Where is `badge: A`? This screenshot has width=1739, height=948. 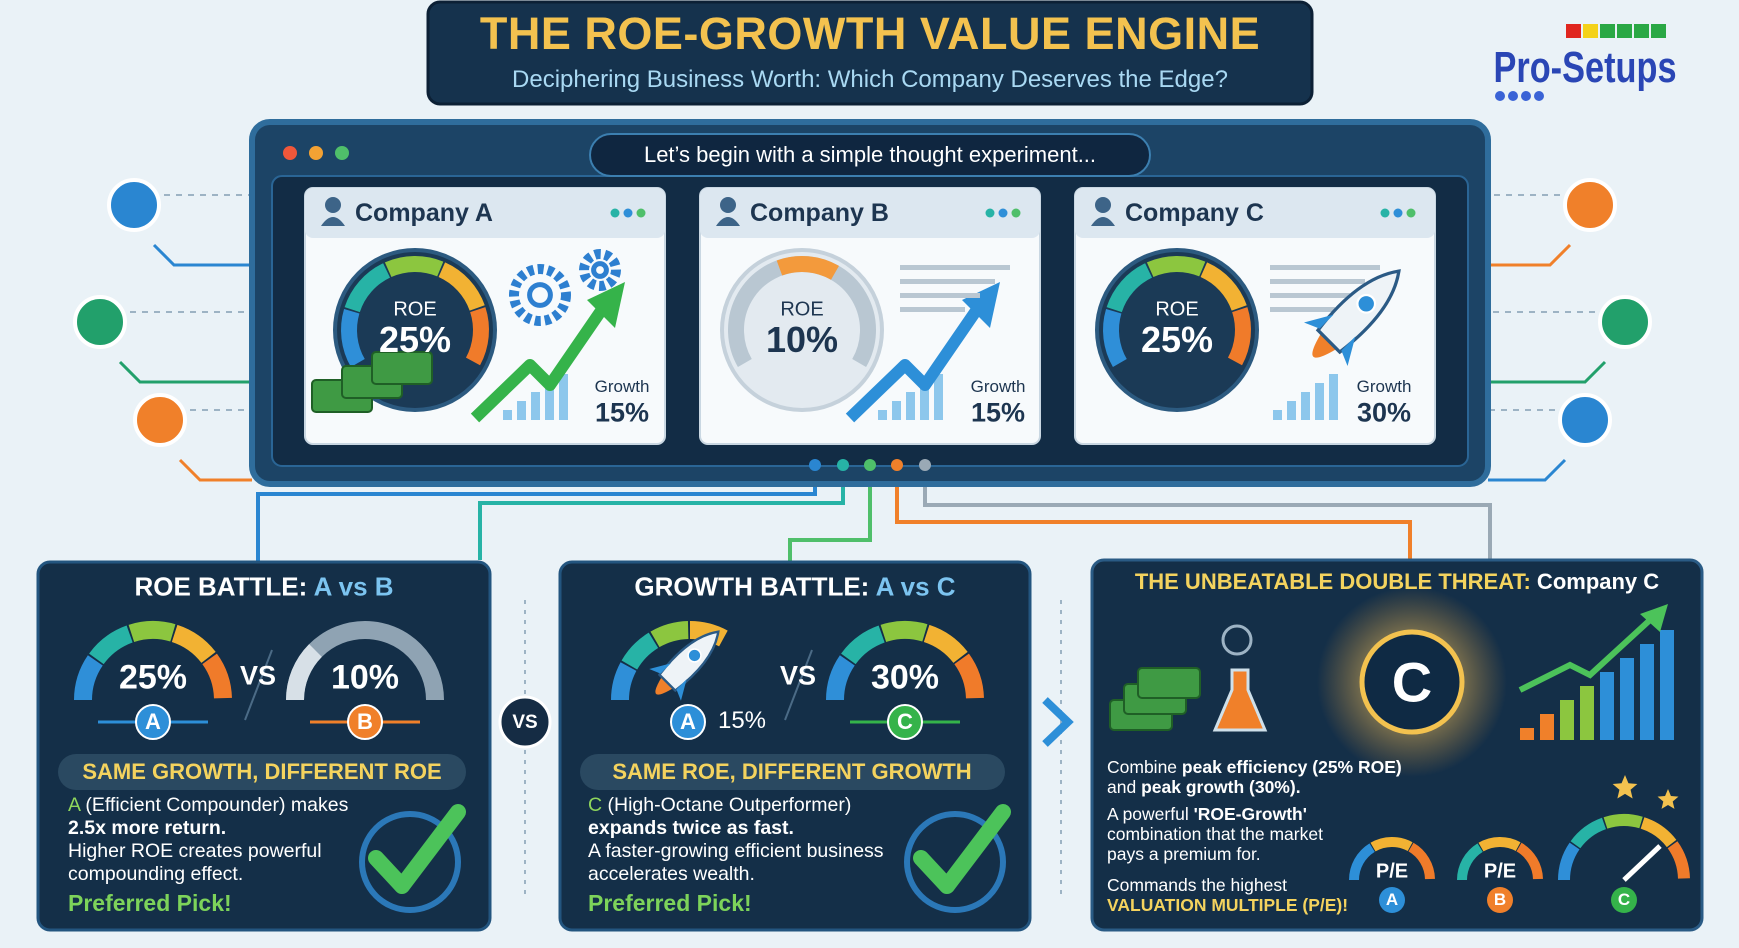
badge: A is located at coordinates (153, 721).